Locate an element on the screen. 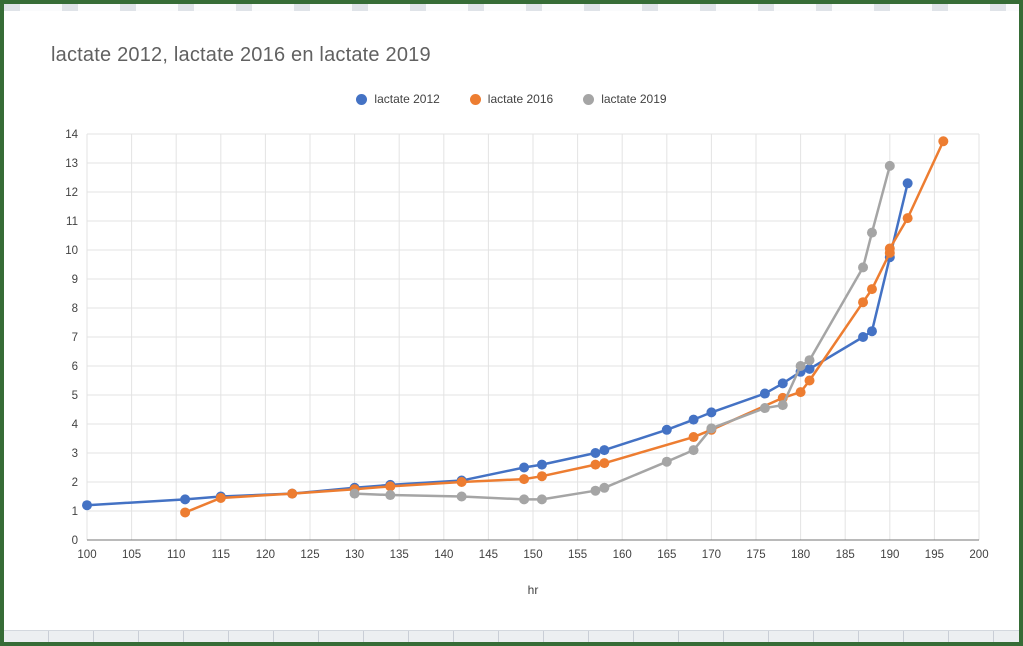  svg-text: 10 is located at coordinates (71, 251).